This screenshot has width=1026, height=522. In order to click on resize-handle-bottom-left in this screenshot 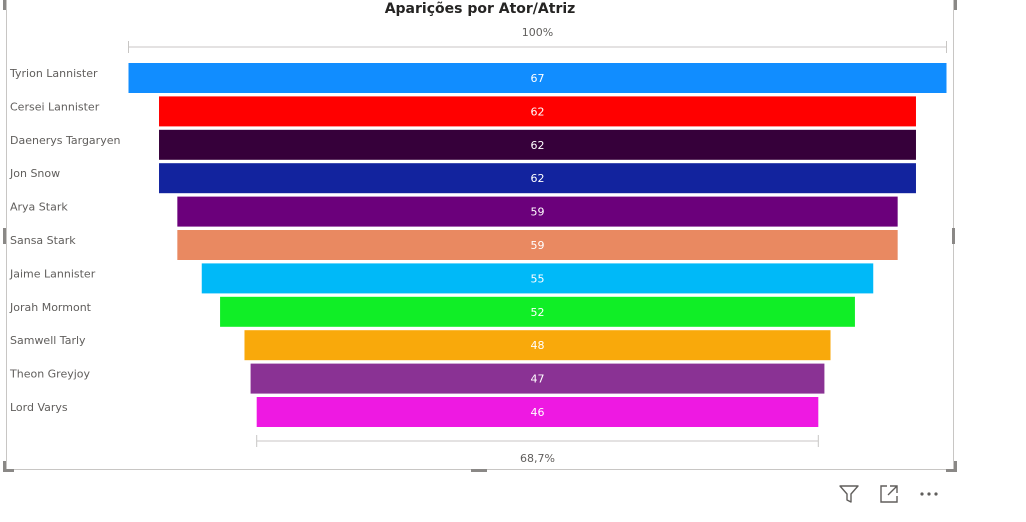, I will do `click(8, 466)`.